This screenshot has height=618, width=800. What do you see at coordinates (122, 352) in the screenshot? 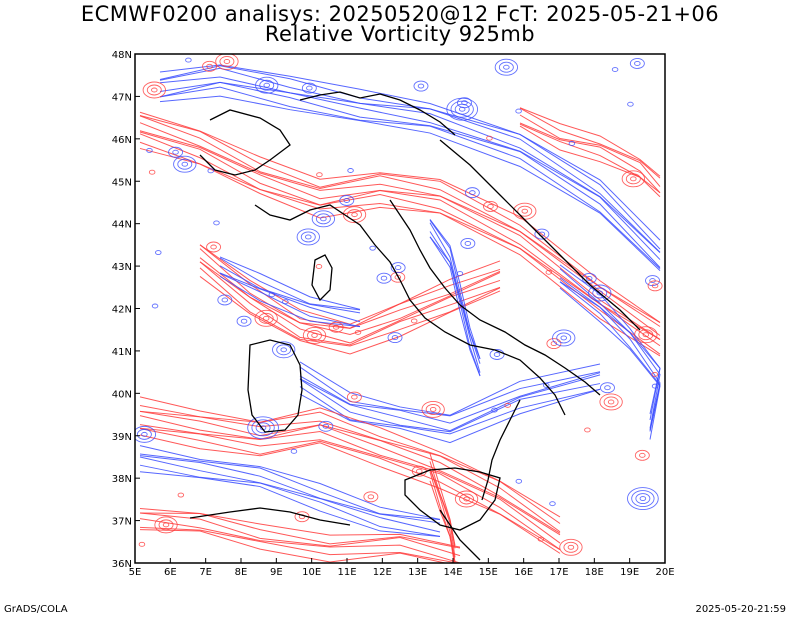
I see `lat-tick-label: 41N` at bounding box center [122, 352].